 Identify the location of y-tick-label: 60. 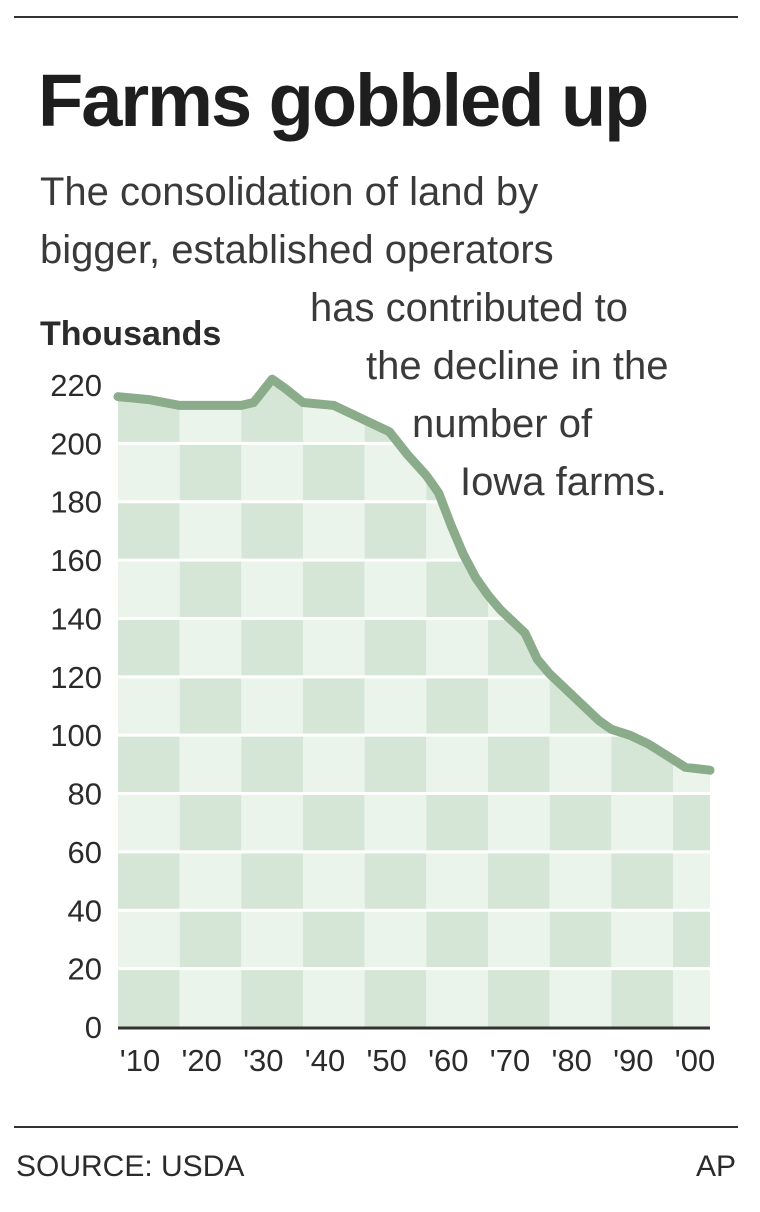
(85, 852).